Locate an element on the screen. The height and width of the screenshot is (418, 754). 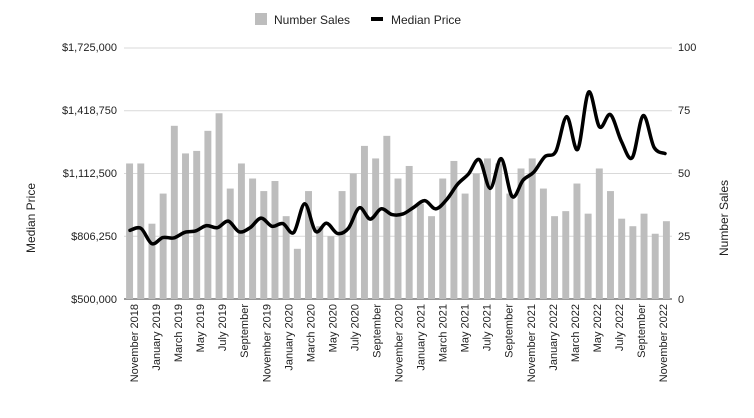
x-tick-label: January 2021 is located at coordinates (422, 337).